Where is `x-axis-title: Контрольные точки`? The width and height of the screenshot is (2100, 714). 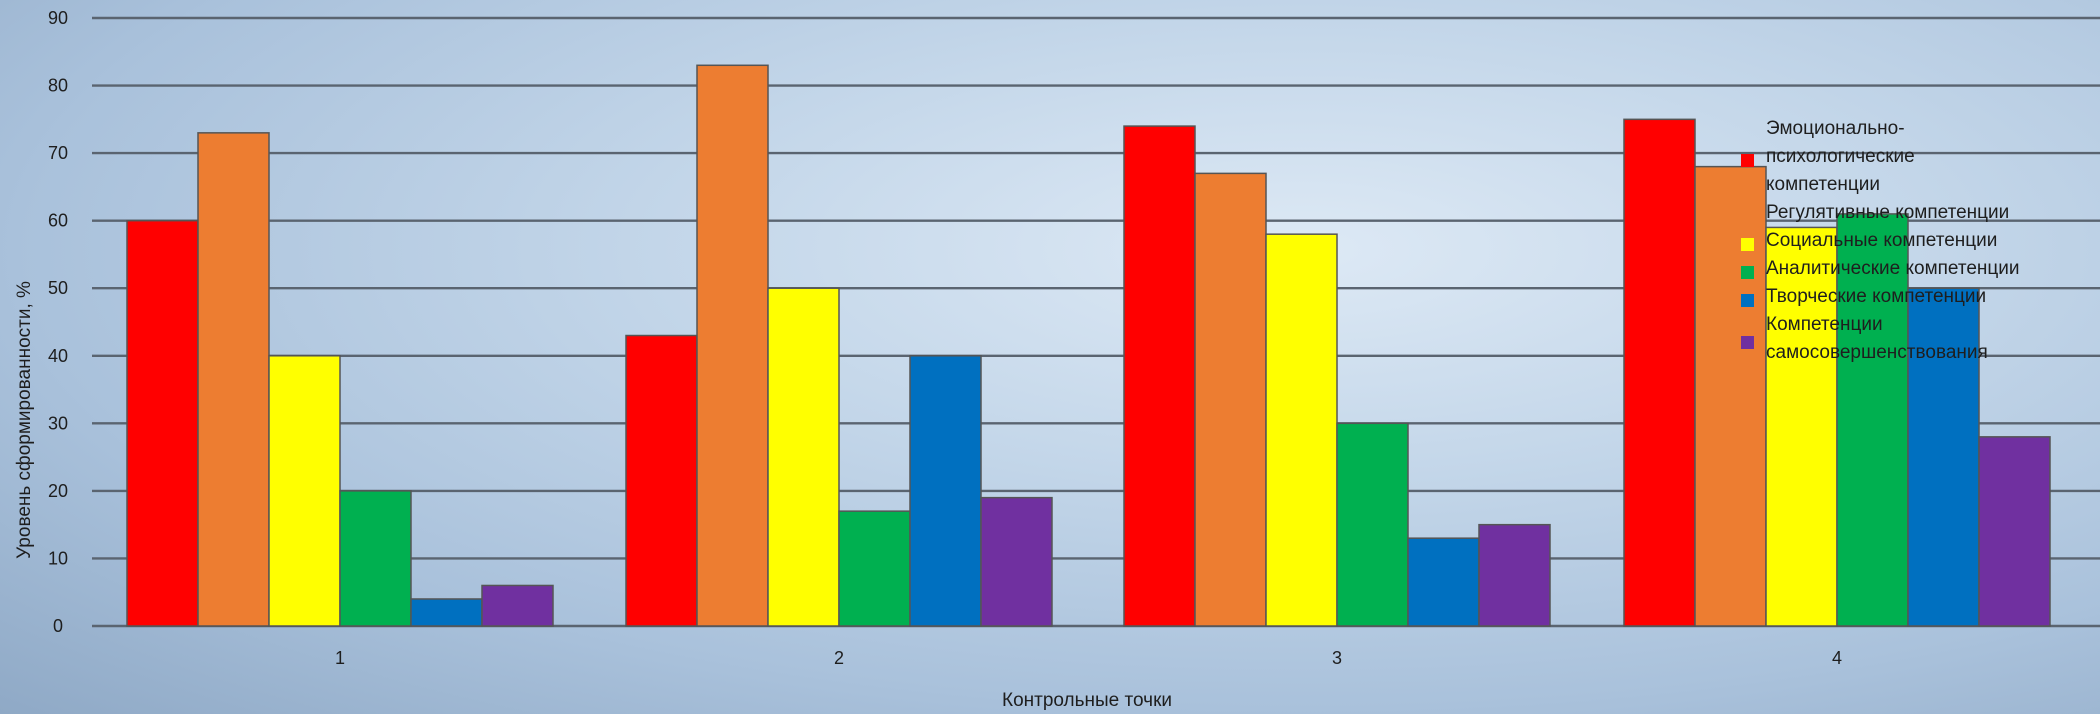
x-axis-title: Контрольные точки is located at coordinates (1087, 700).